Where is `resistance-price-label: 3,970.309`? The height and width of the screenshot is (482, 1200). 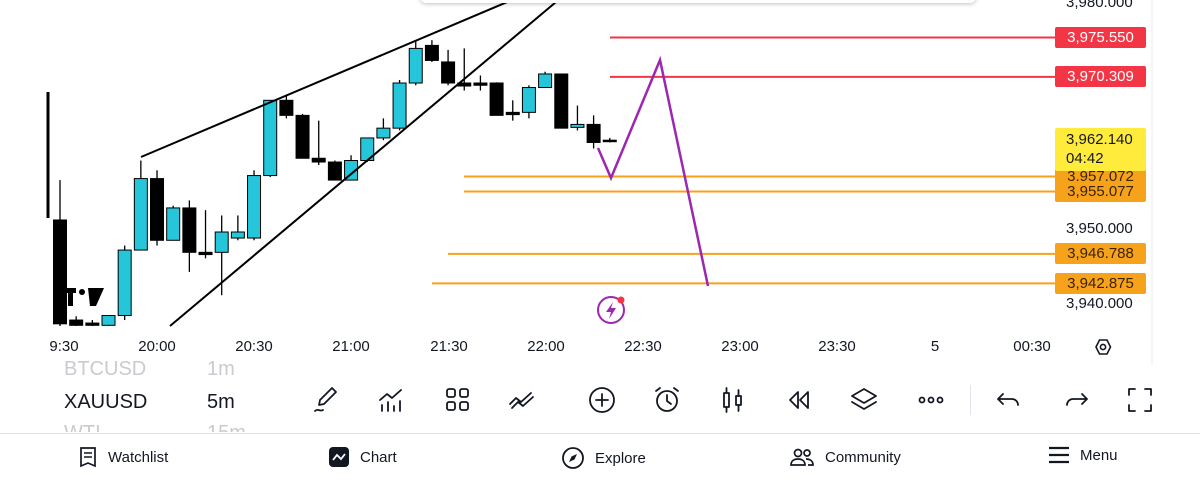 resistance-price-label: 3,970.309 is located at coordinates (1100, 77).